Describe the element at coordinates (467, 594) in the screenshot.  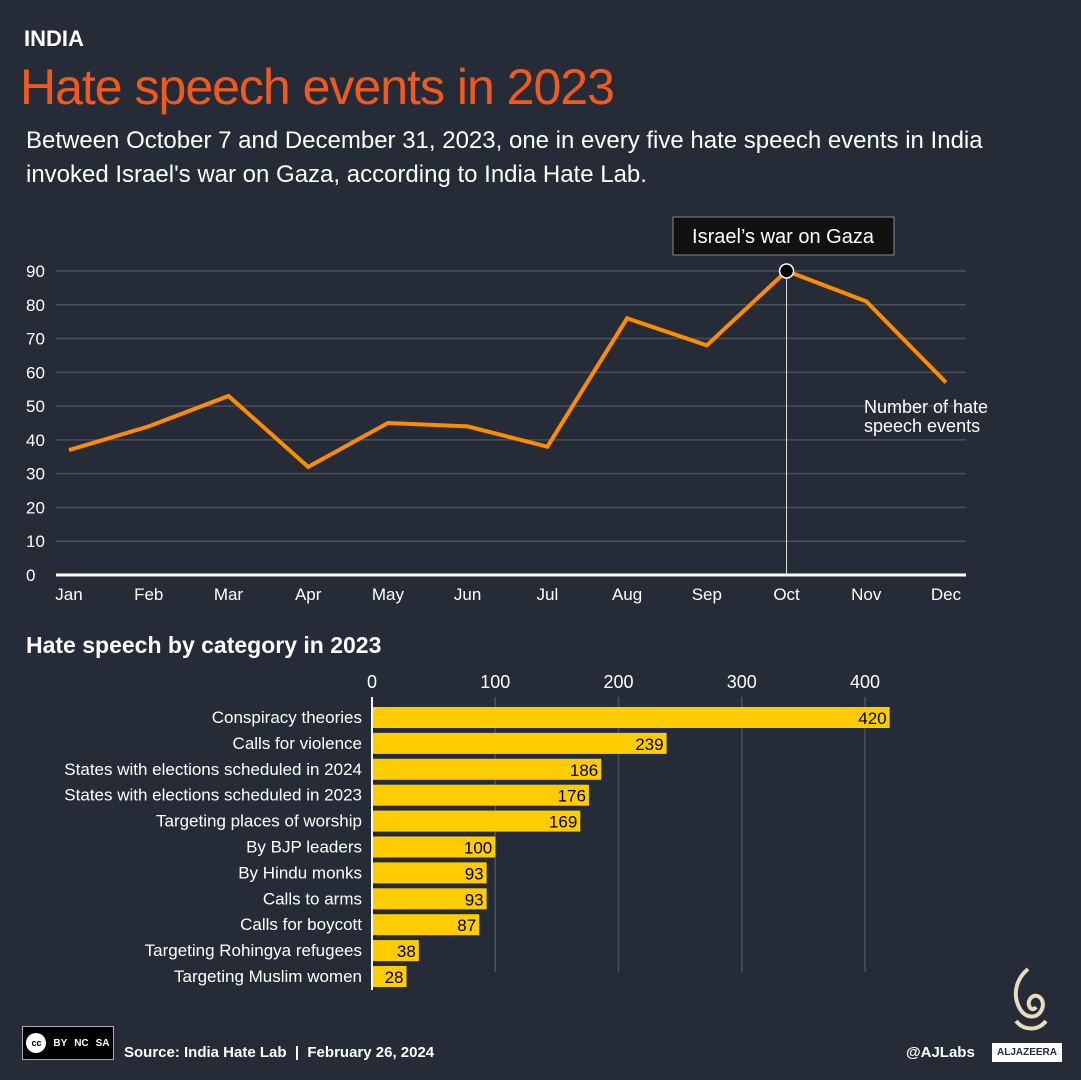
I see `x-tick-label: Jun` at that location.